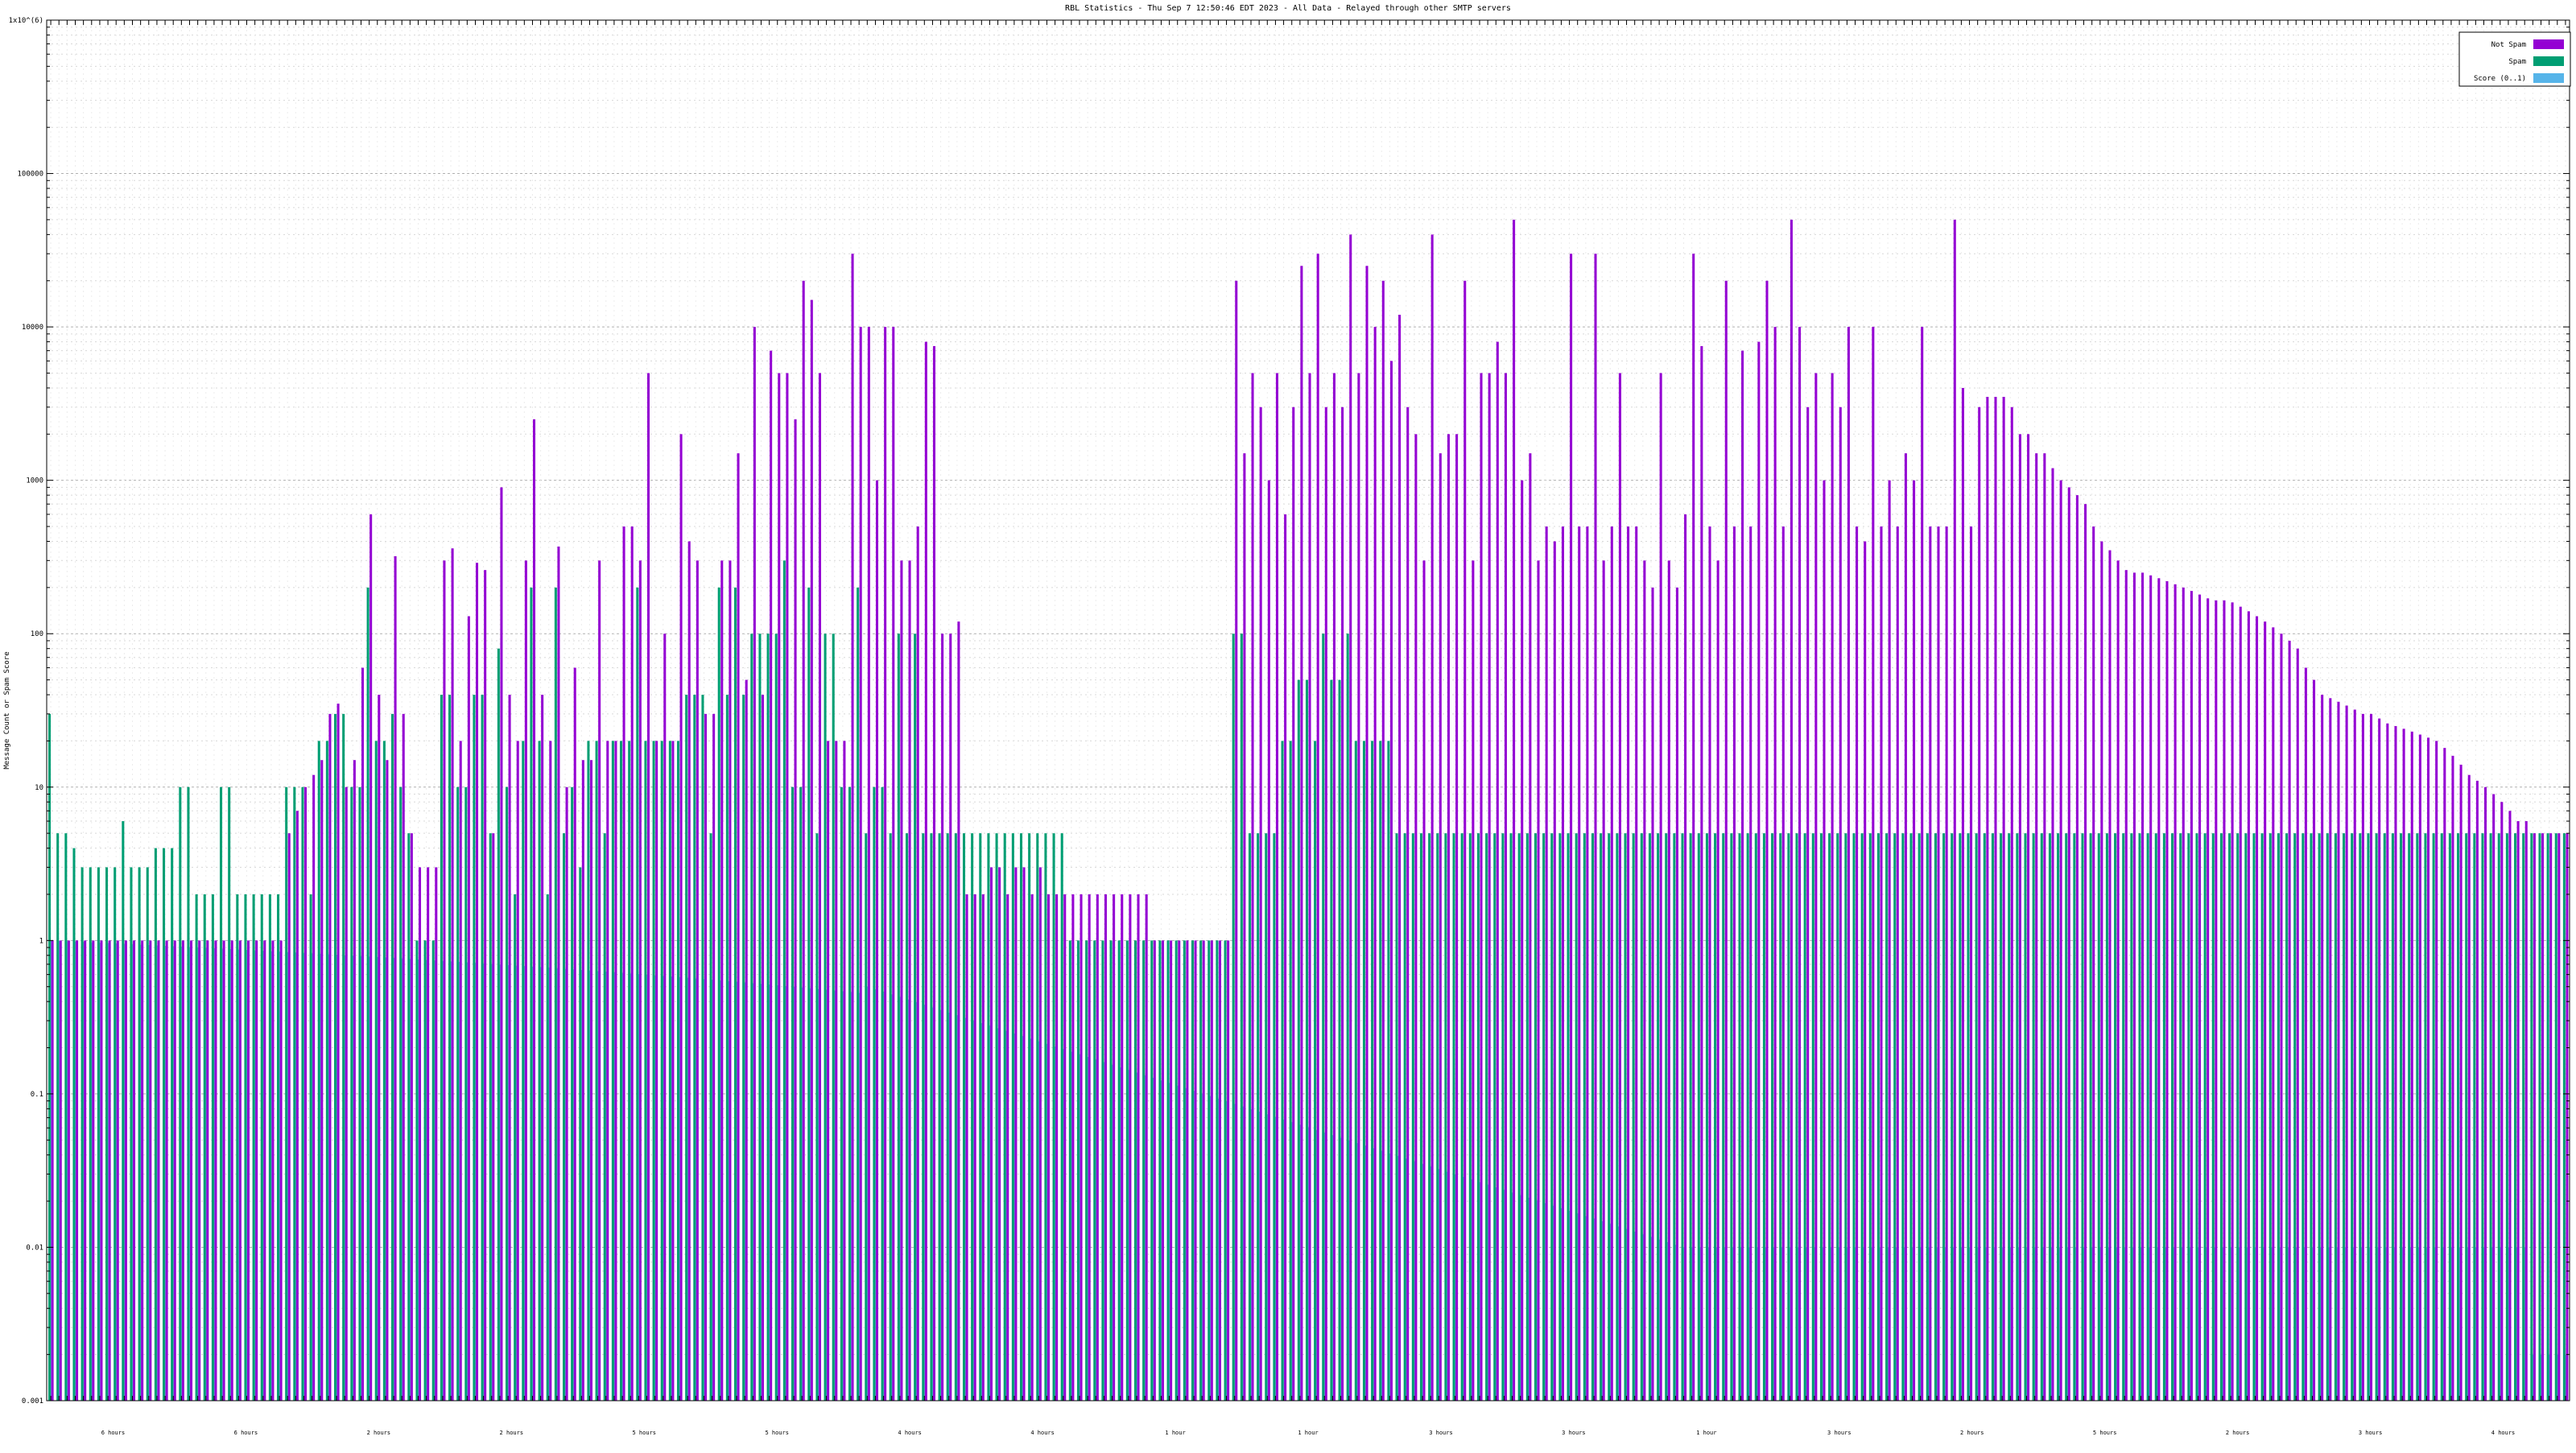  What do you see at coordinates (910, 1433) in the screenshot?
I see `x-group-label: 4 hours` at bounding box center [910, 1433].